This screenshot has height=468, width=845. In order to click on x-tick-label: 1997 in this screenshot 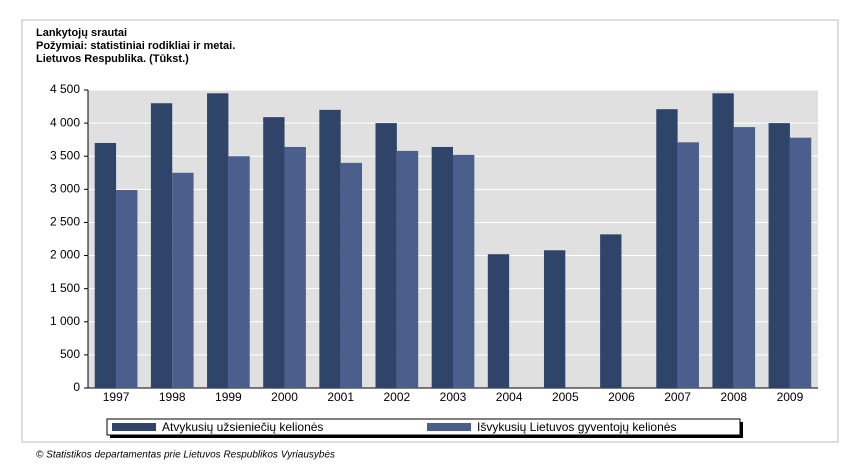, I will do `click(116, 397)`.